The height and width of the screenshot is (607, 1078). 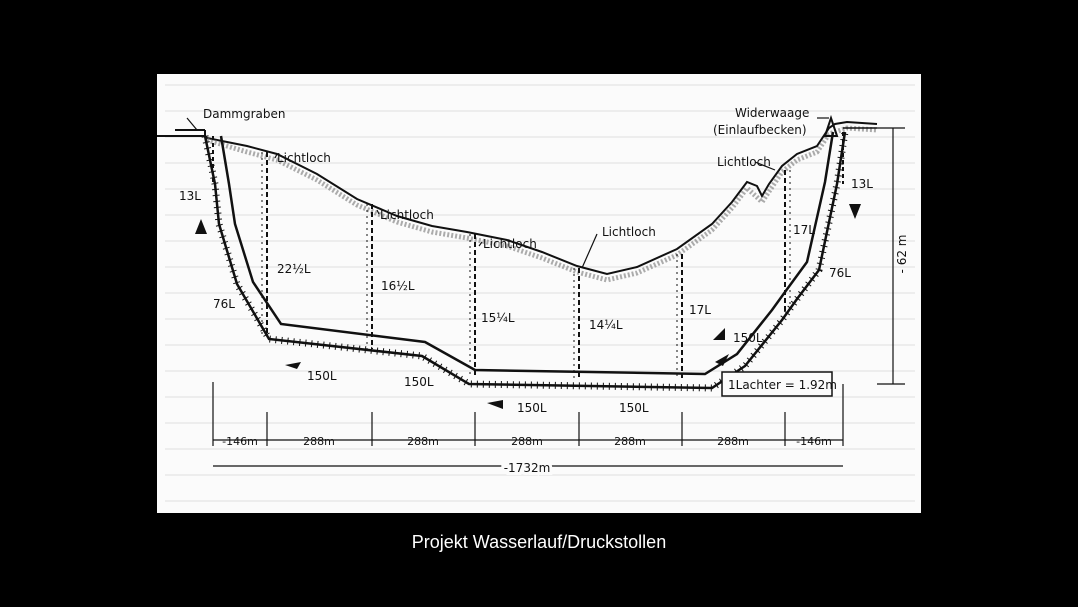 I want to click on dim-seg-3: 288m, so click(x=423, y=441).